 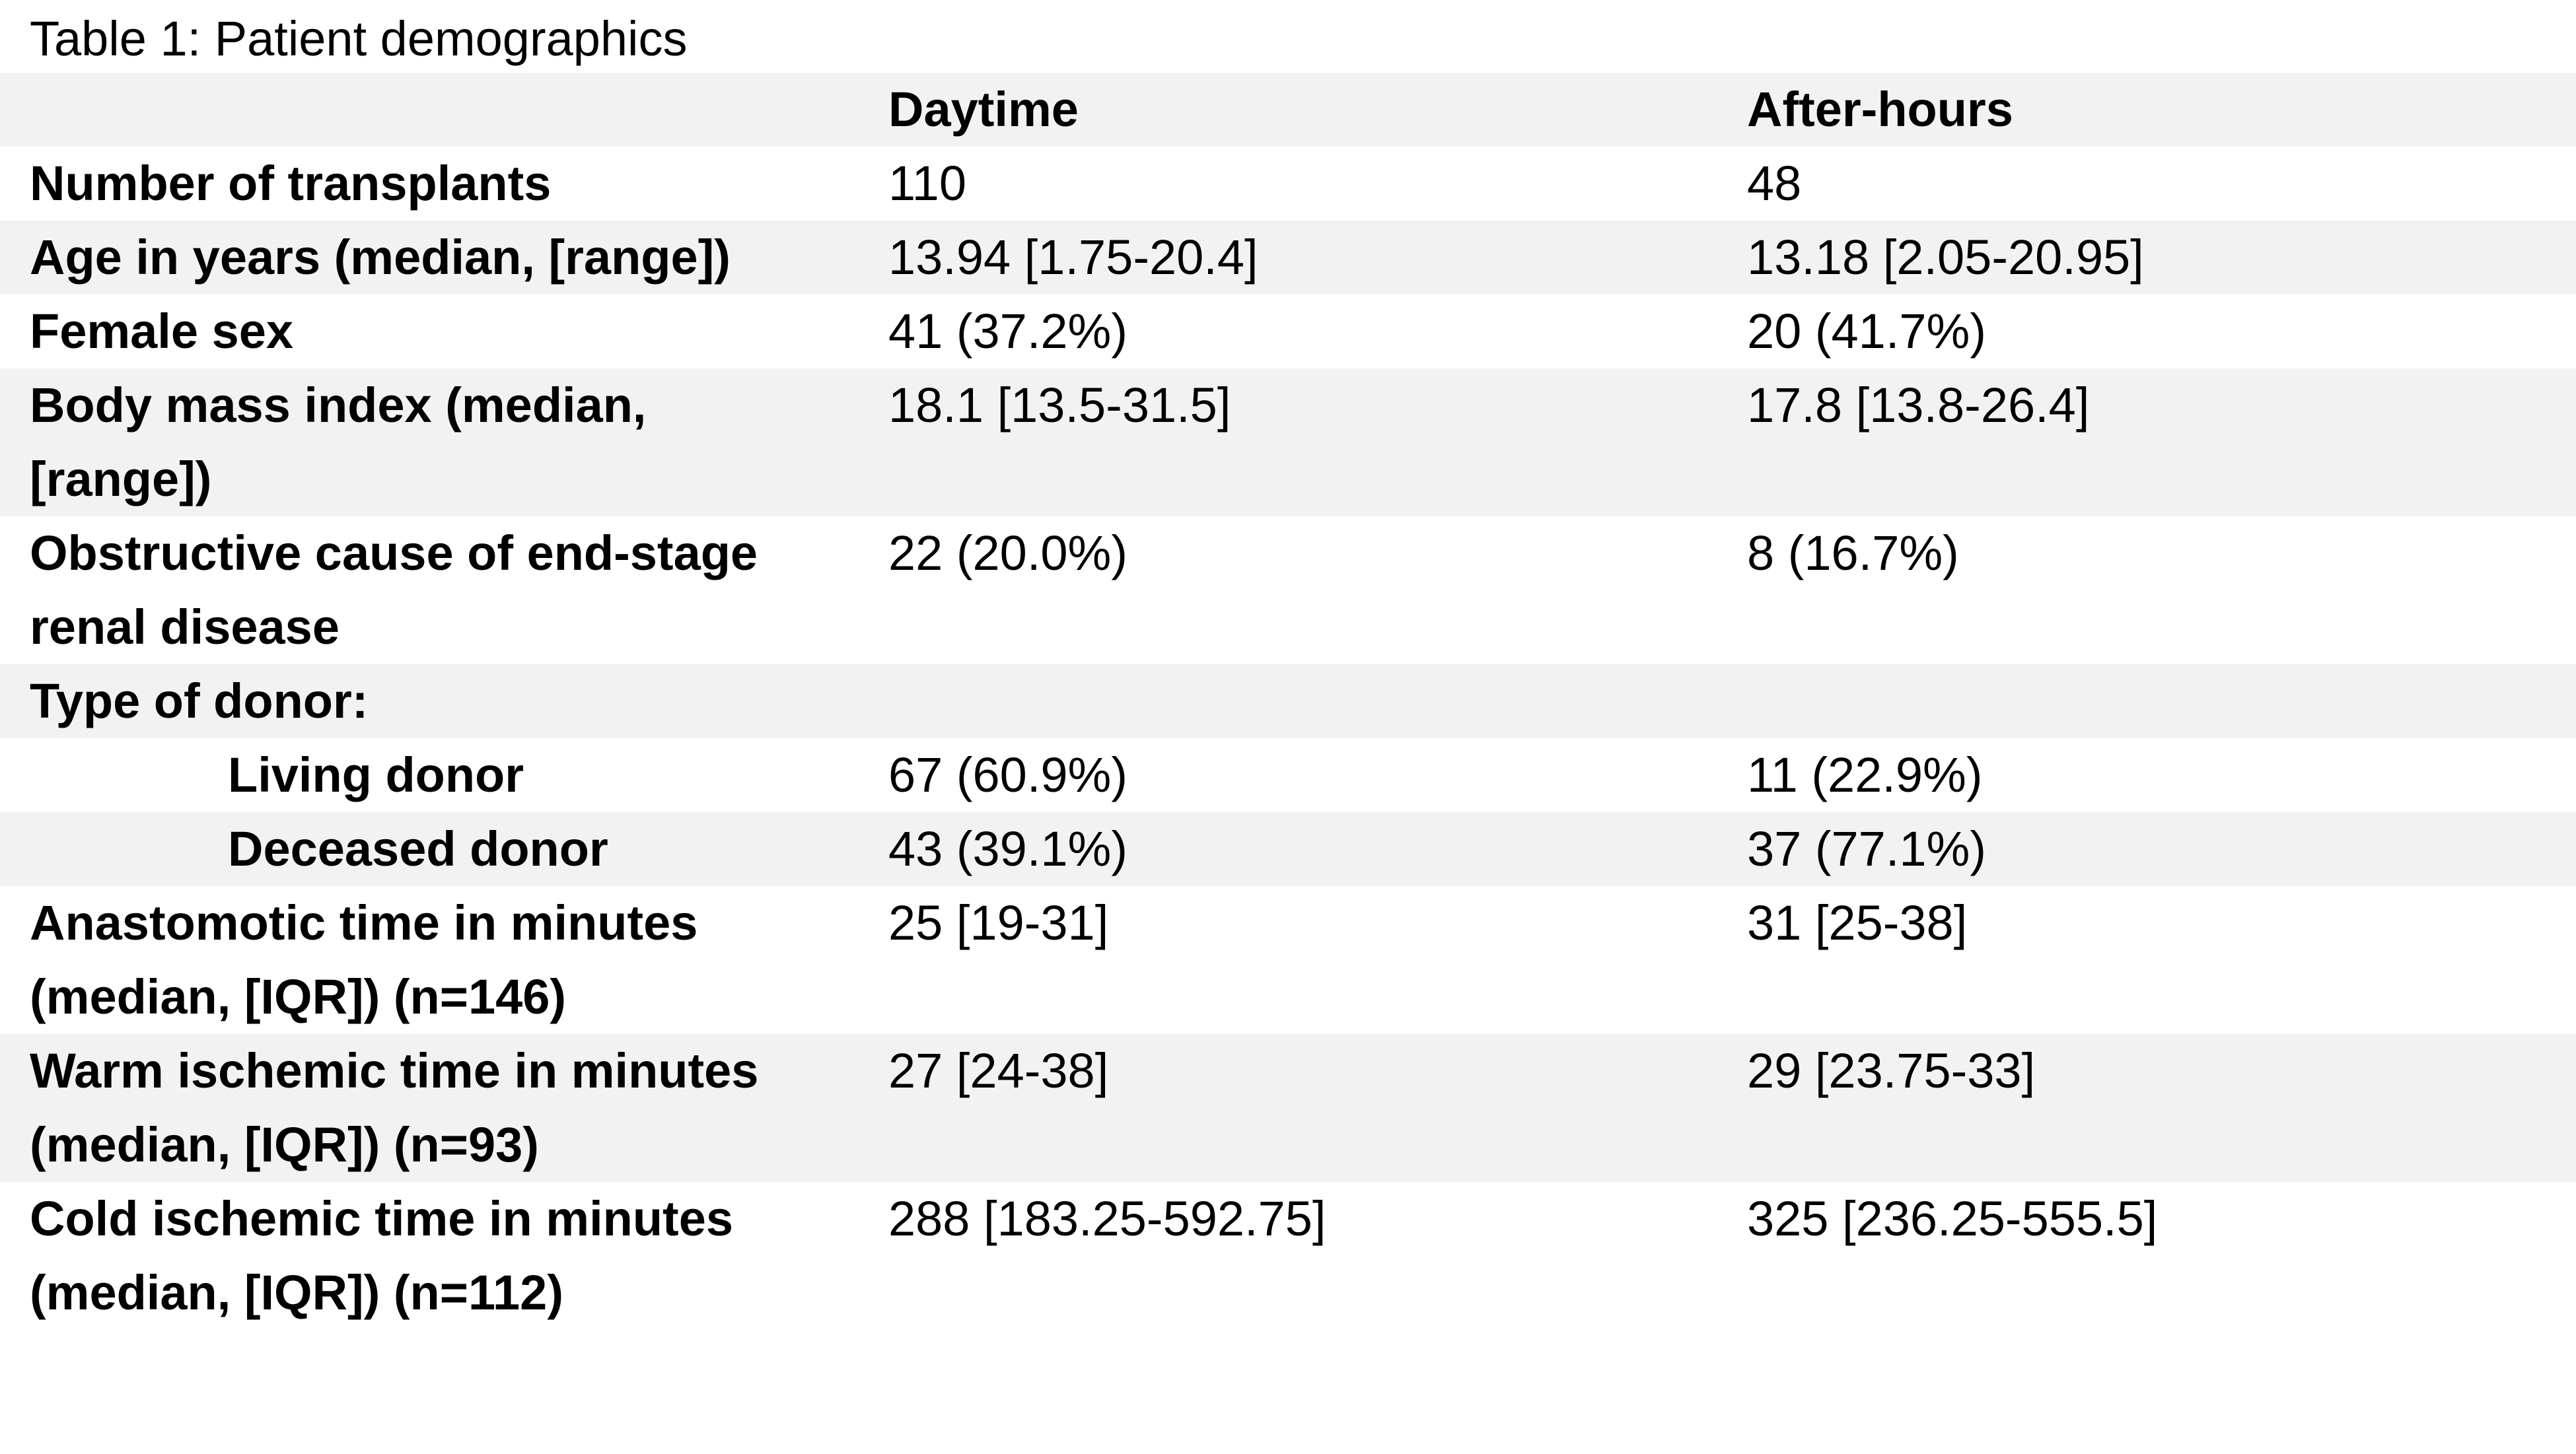 I want to click on table-header-row: Daytime After-hours, so click(x=1288, y=110).